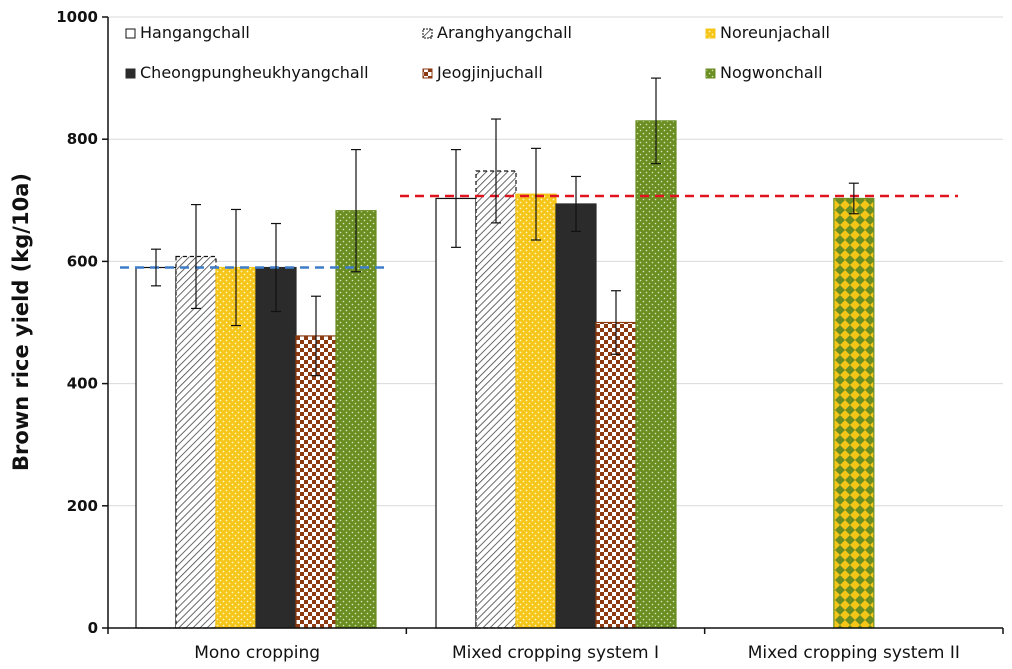 This screenshot has width=1012, height=669. Describe the element at coordinates (82, 139) in the screenshot. I see `y-tick-label: 800` at that location.